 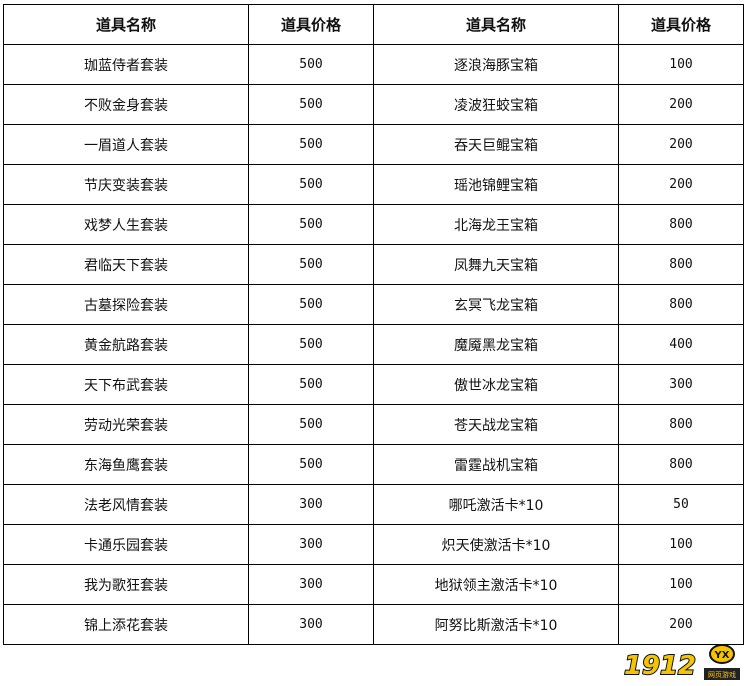 What do you see at coordinates (496, 304) in the screenshot?
I see `item-name-cell: 玄冥飞龙宝箱` at bounding box center [496, 304].